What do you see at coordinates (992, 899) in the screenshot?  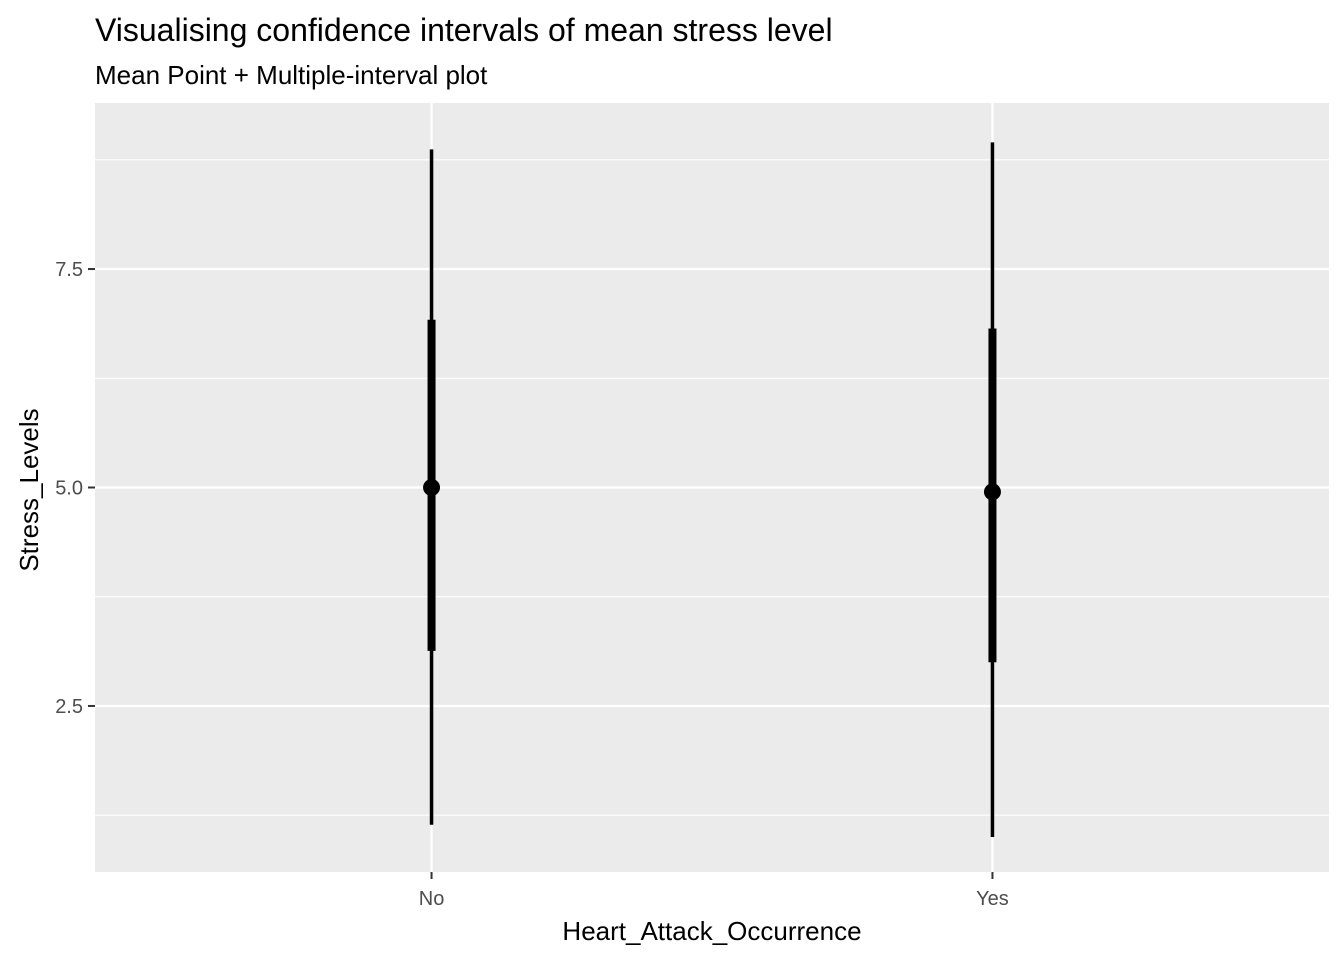 I see `x-tick-label: Yes` at bounding box center [992, 899].